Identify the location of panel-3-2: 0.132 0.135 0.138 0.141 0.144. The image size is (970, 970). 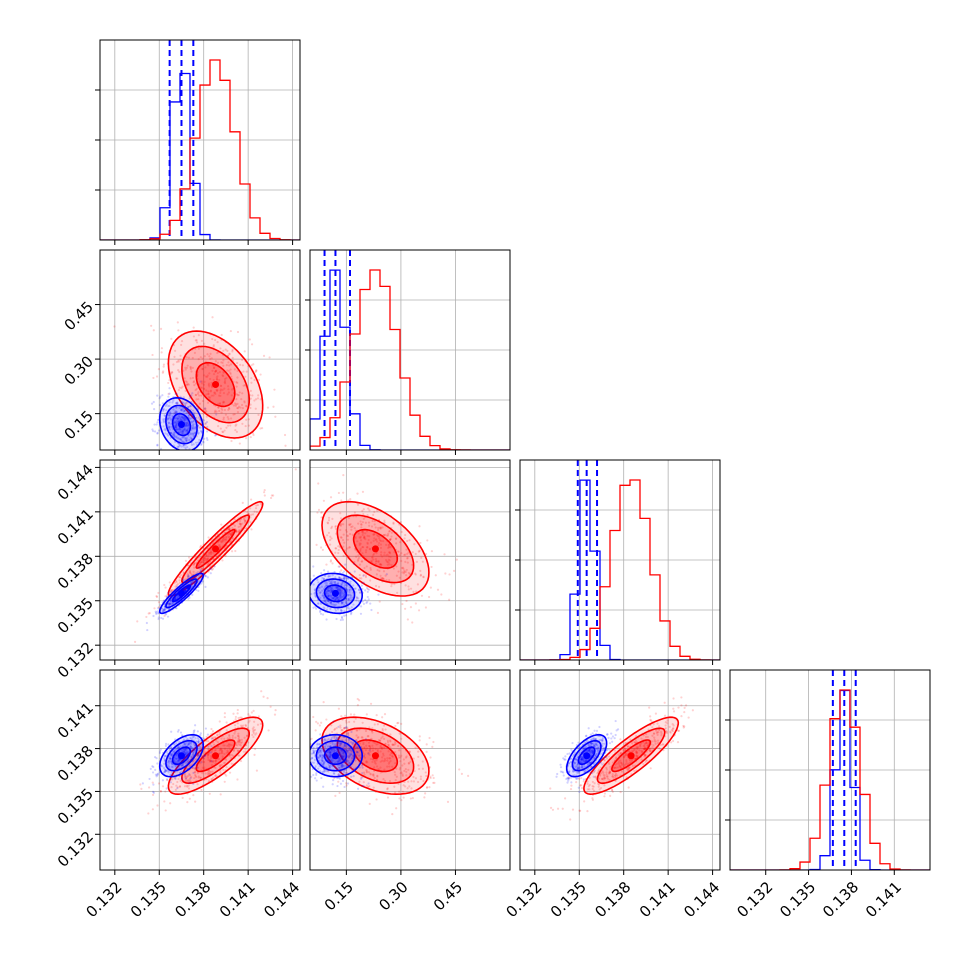
(612, 795).